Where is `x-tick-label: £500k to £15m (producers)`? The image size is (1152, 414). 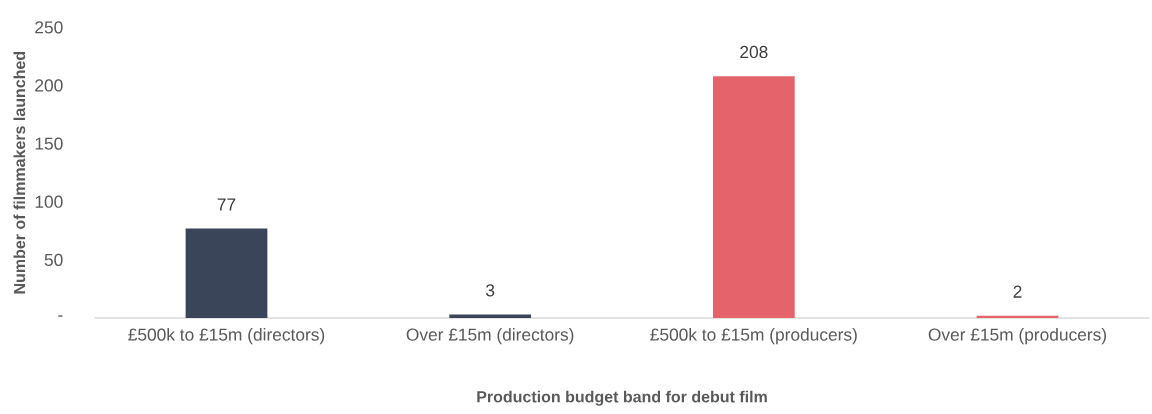 x-tick-label: £500k to £15m (producers) is located at coordinates (753, 336).